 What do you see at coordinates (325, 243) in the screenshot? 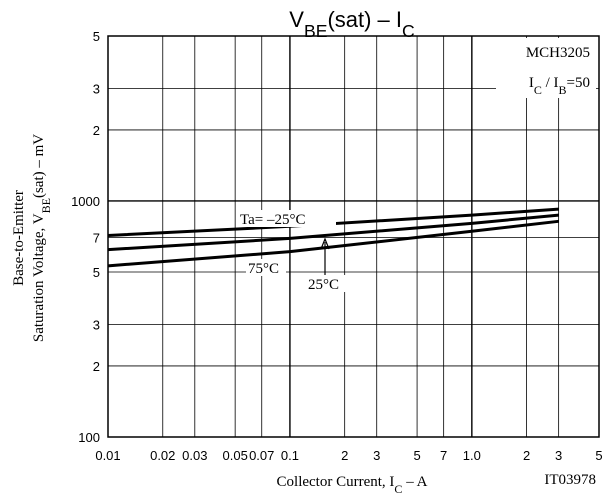
I see `label-arrow-head` at bounding box center [325, 243].